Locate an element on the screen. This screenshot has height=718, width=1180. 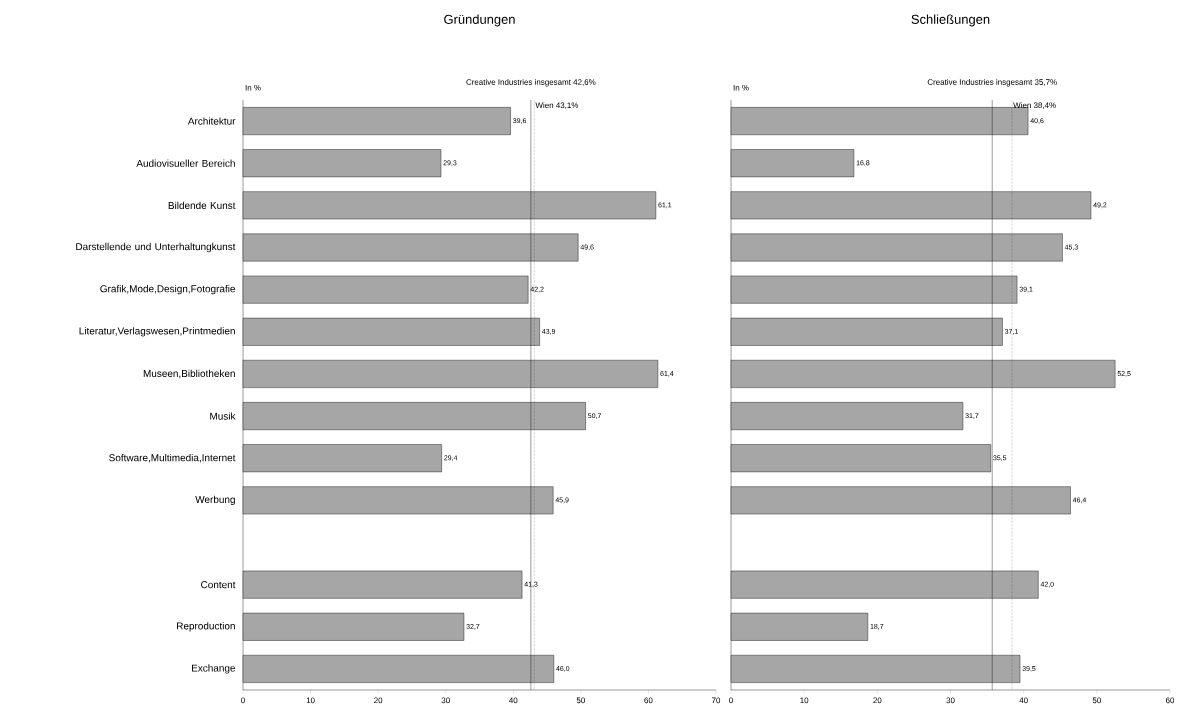
y-tick-label: Musik is located at coordinates (223, 416).